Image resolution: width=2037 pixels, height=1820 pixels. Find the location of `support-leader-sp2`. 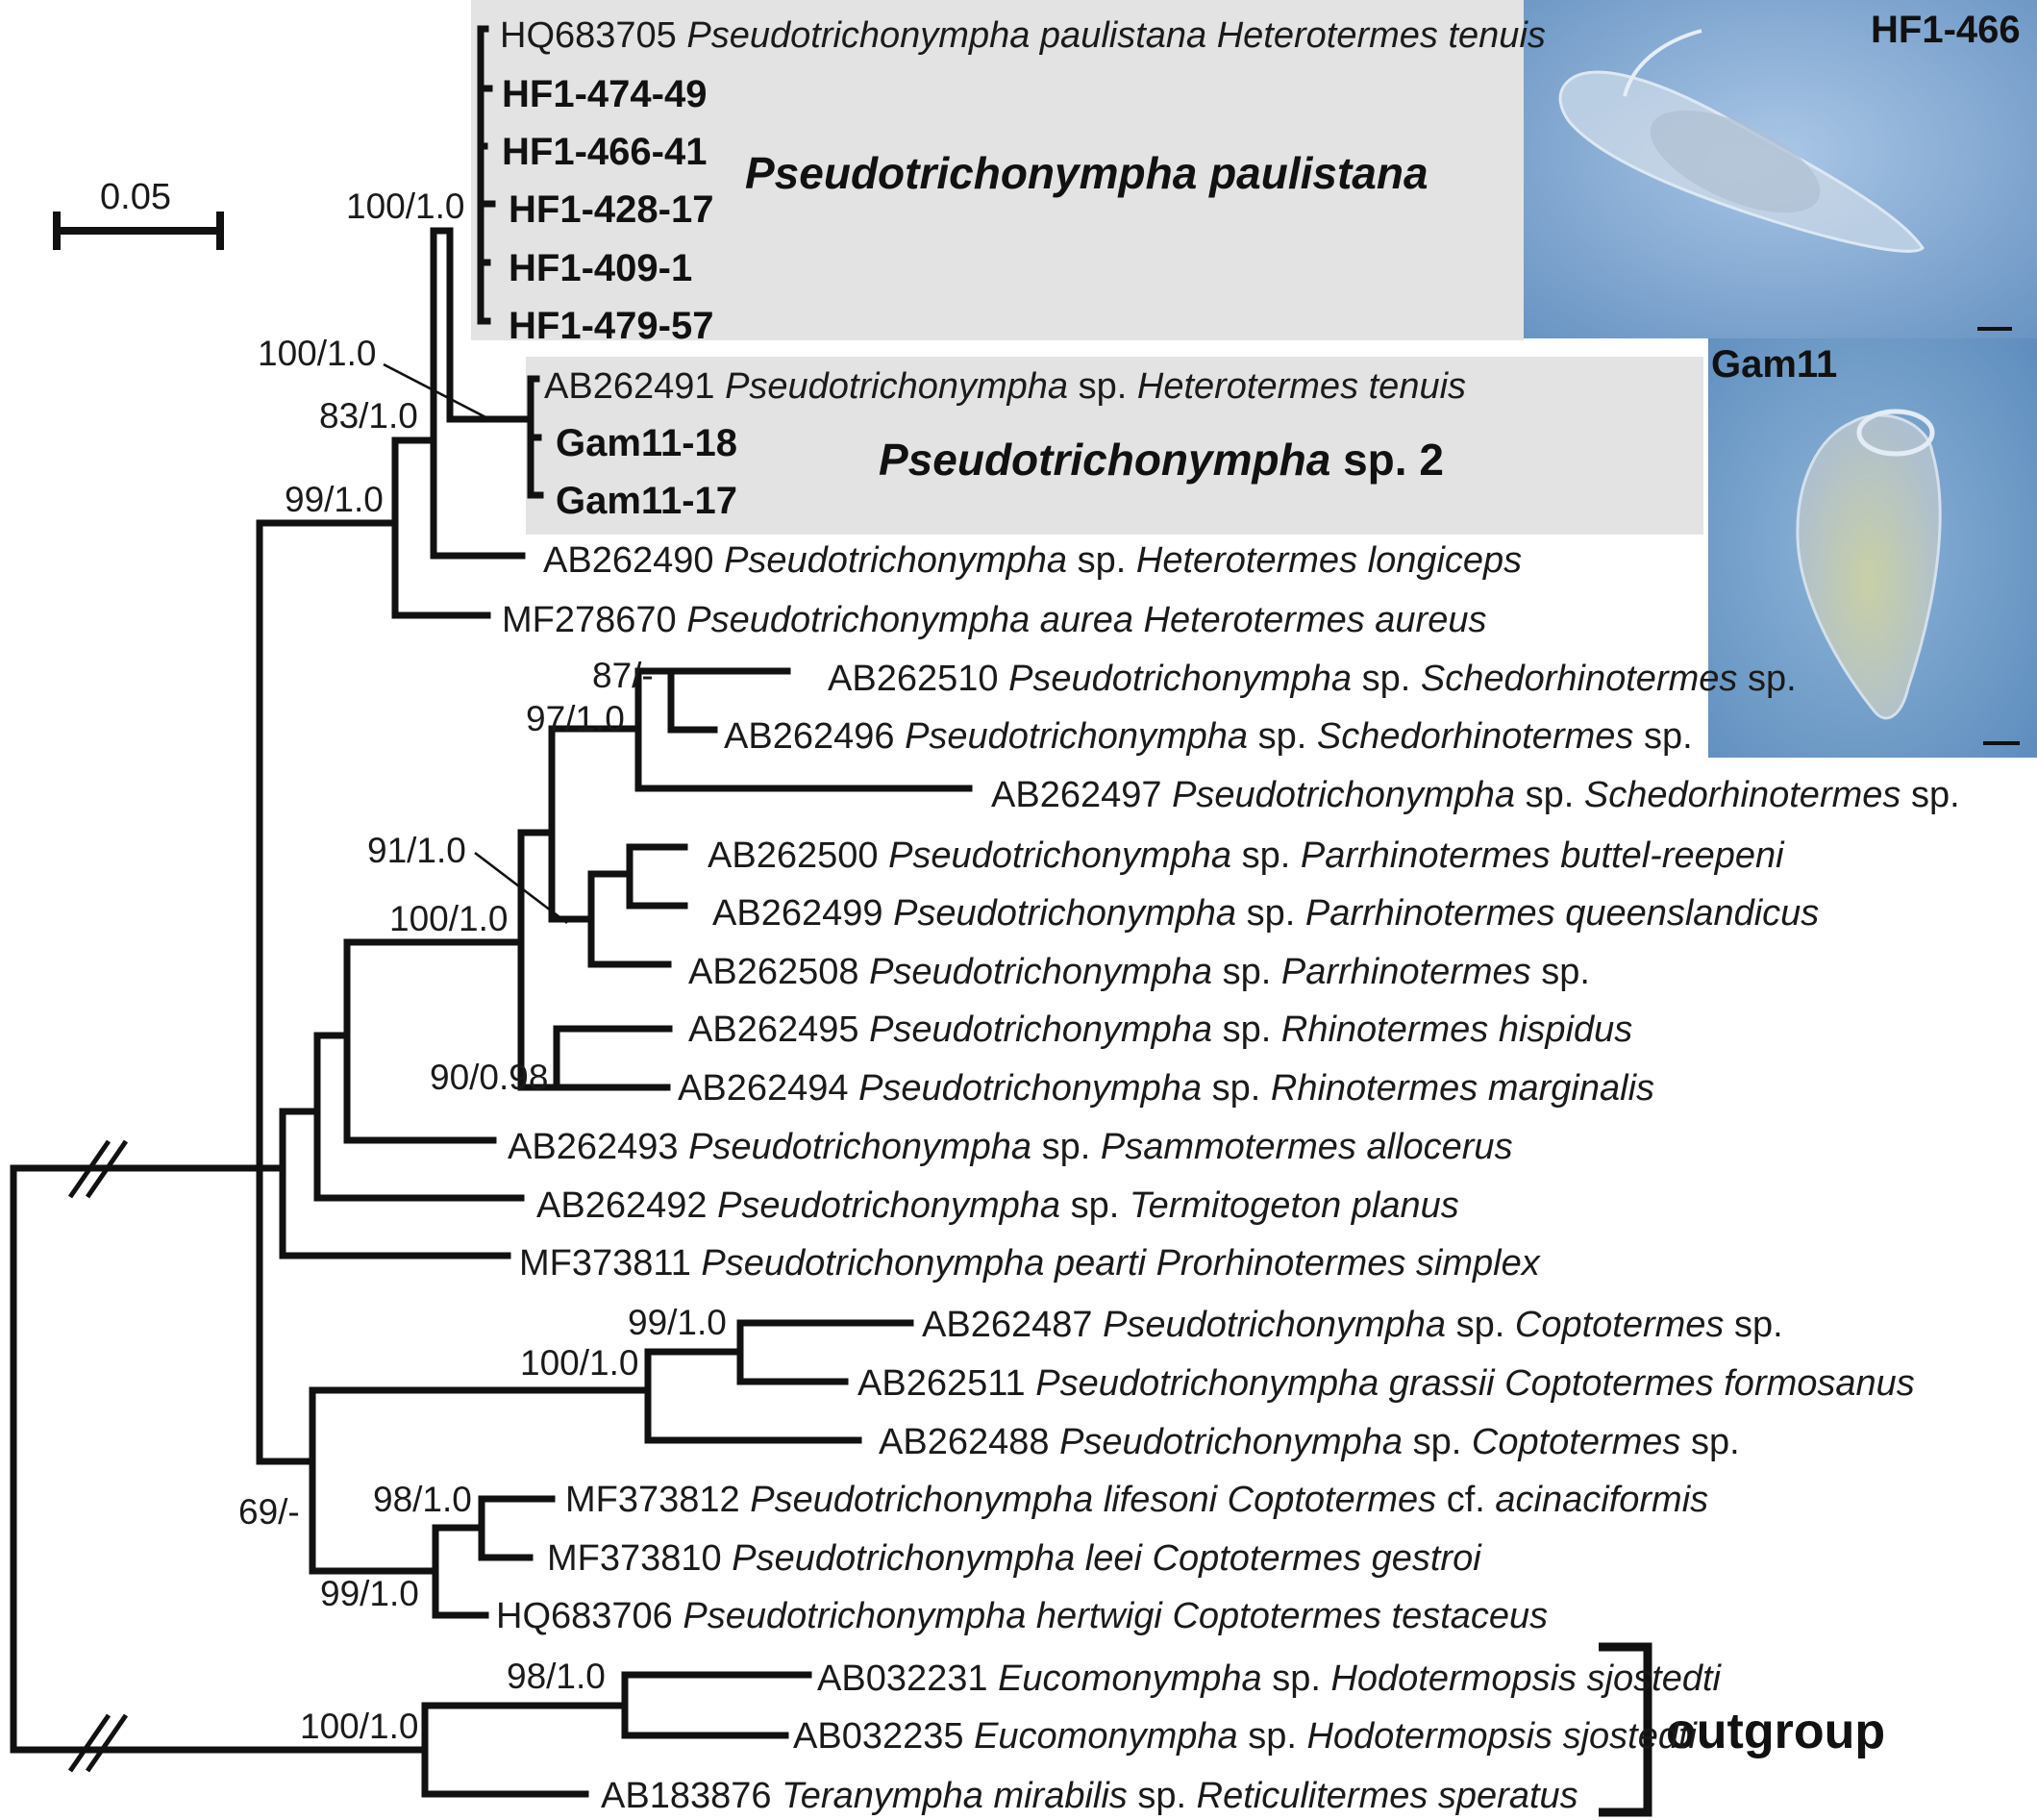

support-leader-sp2 is located at coordinates (436, 392).